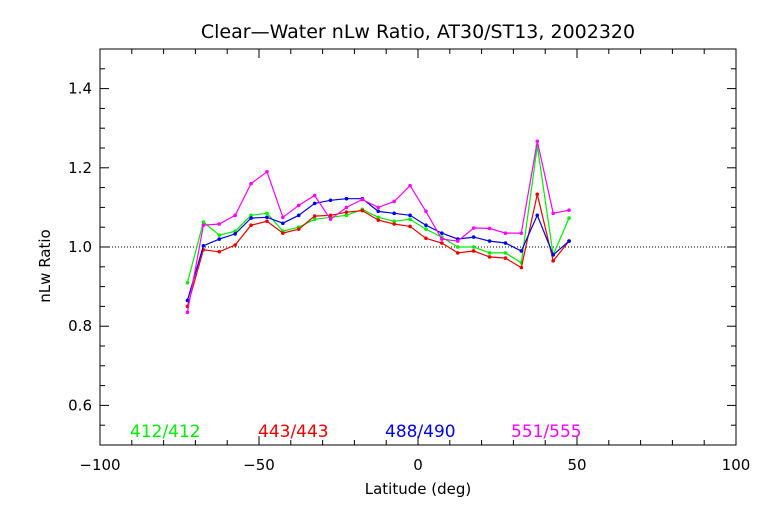 This screenshot has width=768, height=517. I want to click on legend-488: 488/490, so click(420, 432).